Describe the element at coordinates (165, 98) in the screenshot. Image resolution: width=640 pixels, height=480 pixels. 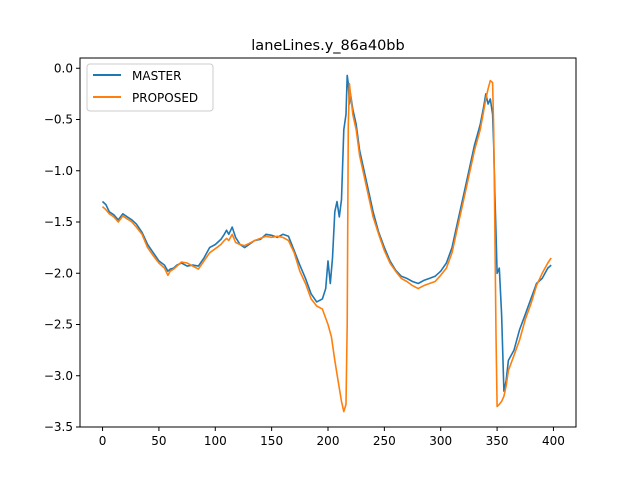
I see `legend-label-proposed: PROPOSED` at that location.